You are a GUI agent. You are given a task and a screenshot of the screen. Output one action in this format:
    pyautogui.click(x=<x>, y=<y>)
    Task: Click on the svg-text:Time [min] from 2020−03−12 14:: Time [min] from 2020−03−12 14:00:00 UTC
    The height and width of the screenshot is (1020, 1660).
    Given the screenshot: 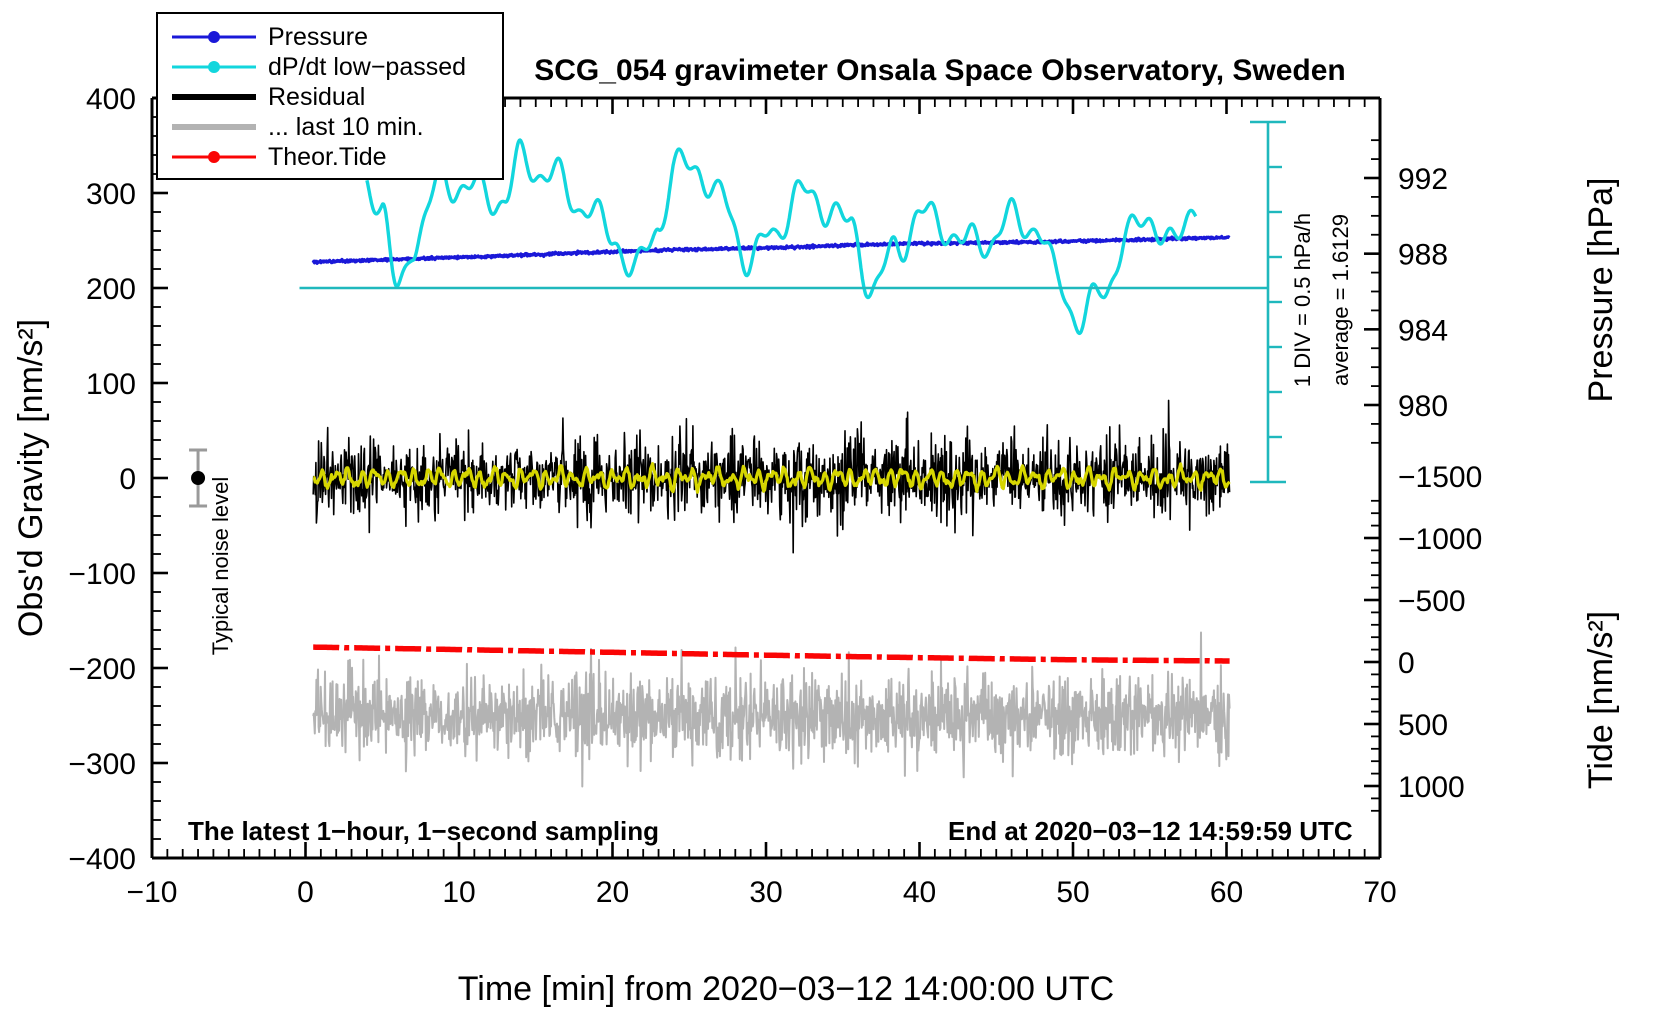 What is the action you would take?
    pyautogui.click(x=786, y=989)
    